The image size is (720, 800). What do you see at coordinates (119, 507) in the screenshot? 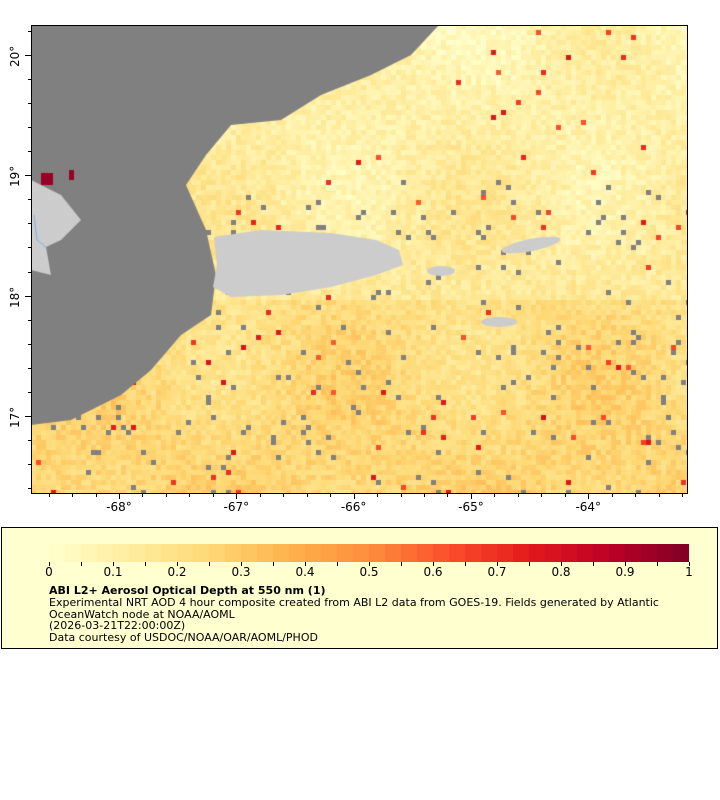
I see `lon-label: -68°` at bounding box center [119, 507].